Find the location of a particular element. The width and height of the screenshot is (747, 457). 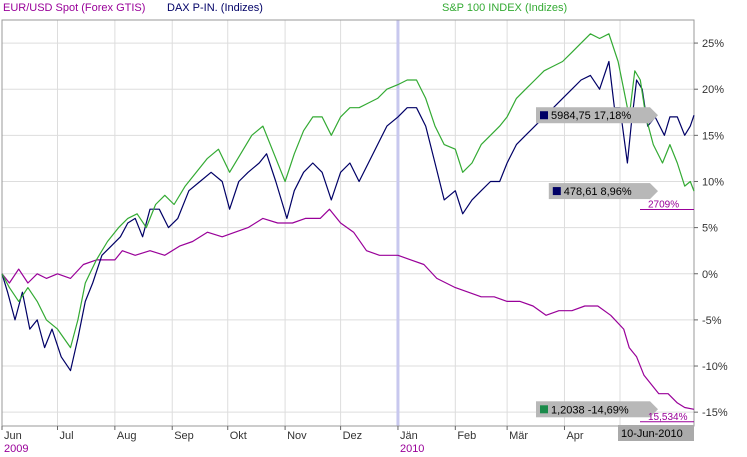

value-tag-text: 5984,75 17,18% is located at coordinates (591, 116).